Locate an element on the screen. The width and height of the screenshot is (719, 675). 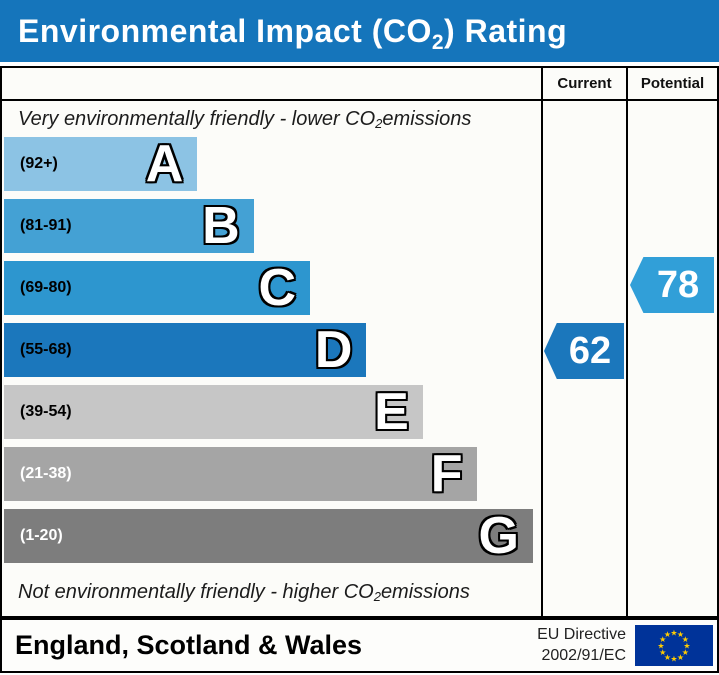
band-letter: C is located at coordinates (277, 288).